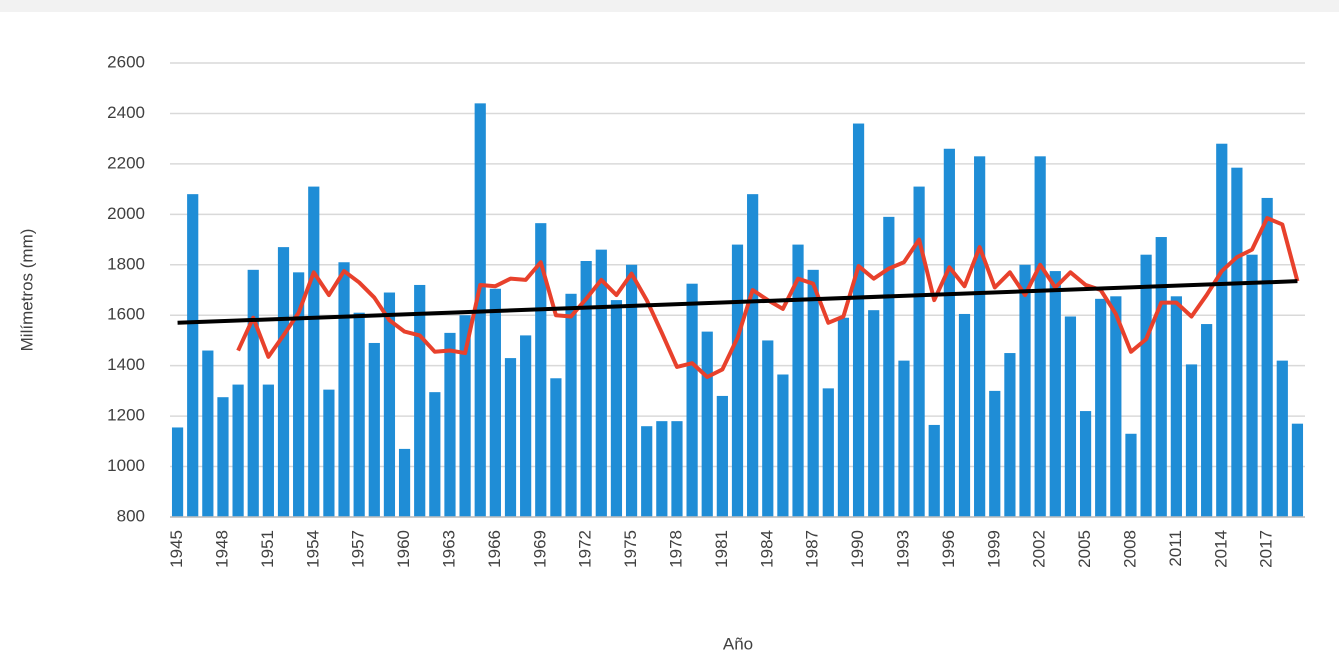 This screenshot has height=663, width=1339. Describe the element at coordinates (812, 549) in the screenshot. I see `x-tick-label: 1987` at that location.